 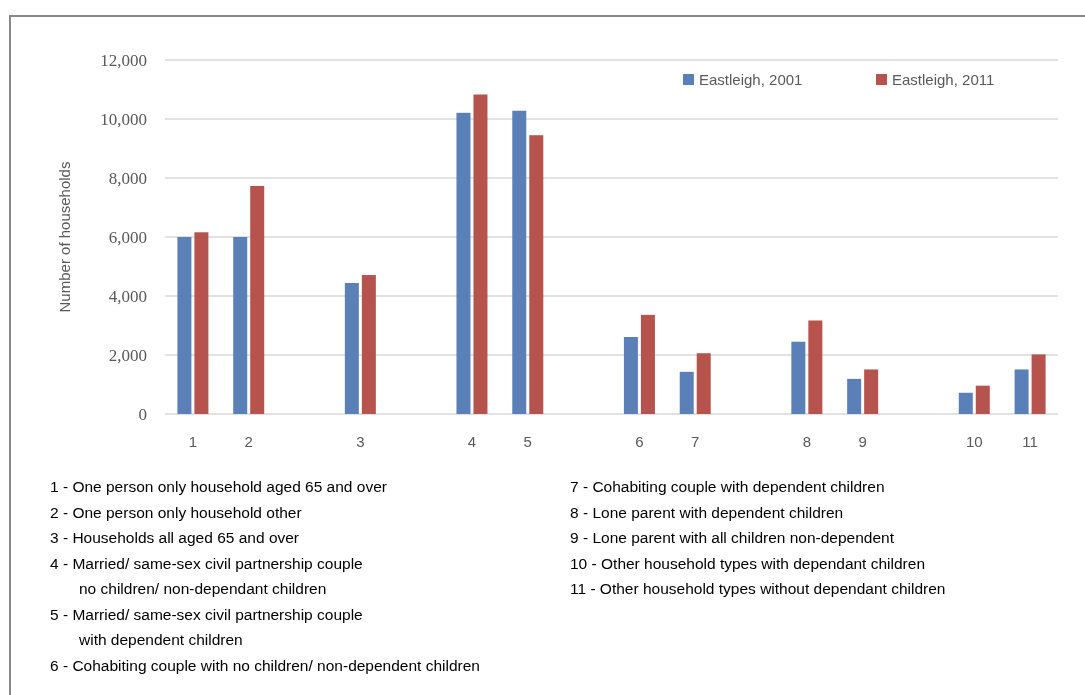 I want to click on text: 3 - Households all aged 65 and over, so click(x=175, y=537).